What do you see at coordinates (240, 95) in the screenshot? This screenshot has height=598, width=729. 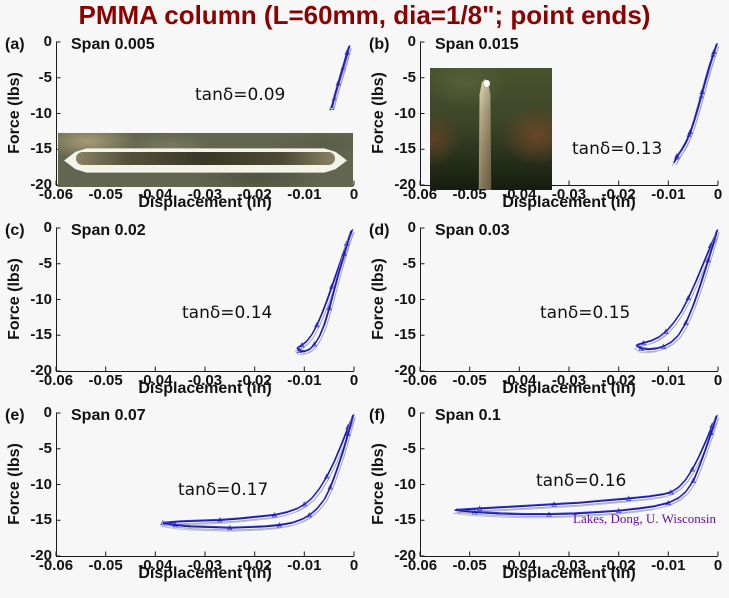 I see `tan-delta-annotation: tanδ=0.09` at bounding box center [240, 95].